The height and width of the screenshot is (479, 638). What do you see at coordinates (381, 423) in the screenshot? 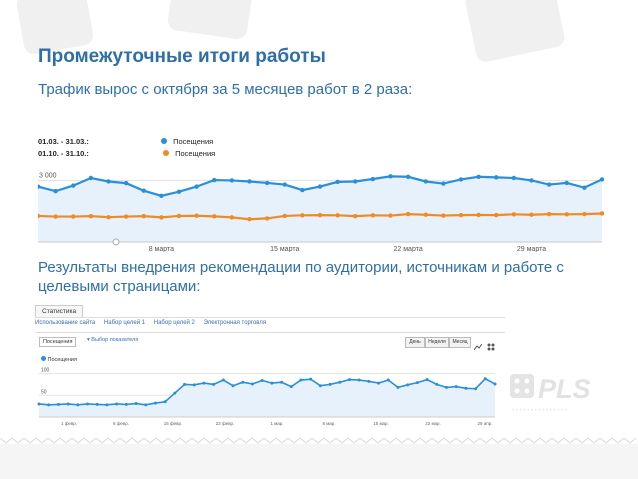
I see `x-tick-label: 15 мар.` at bounding box center [381, 423].